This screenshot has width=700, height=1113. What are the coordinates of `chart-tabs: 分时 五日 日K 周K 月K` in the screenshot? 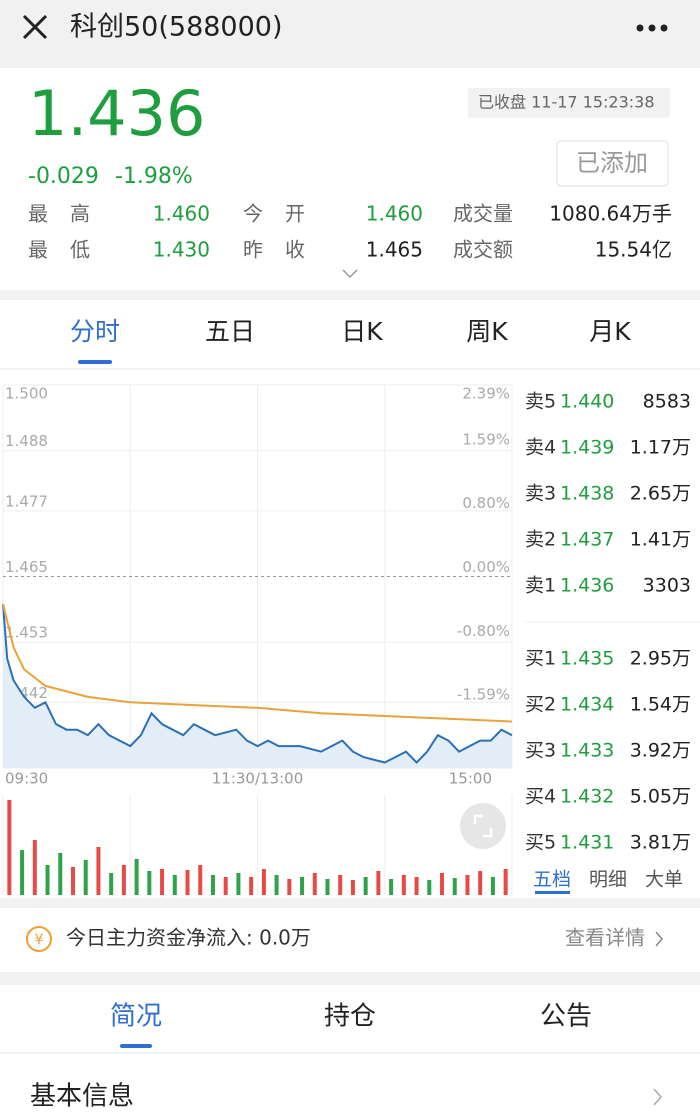 It's located at (350, 331).